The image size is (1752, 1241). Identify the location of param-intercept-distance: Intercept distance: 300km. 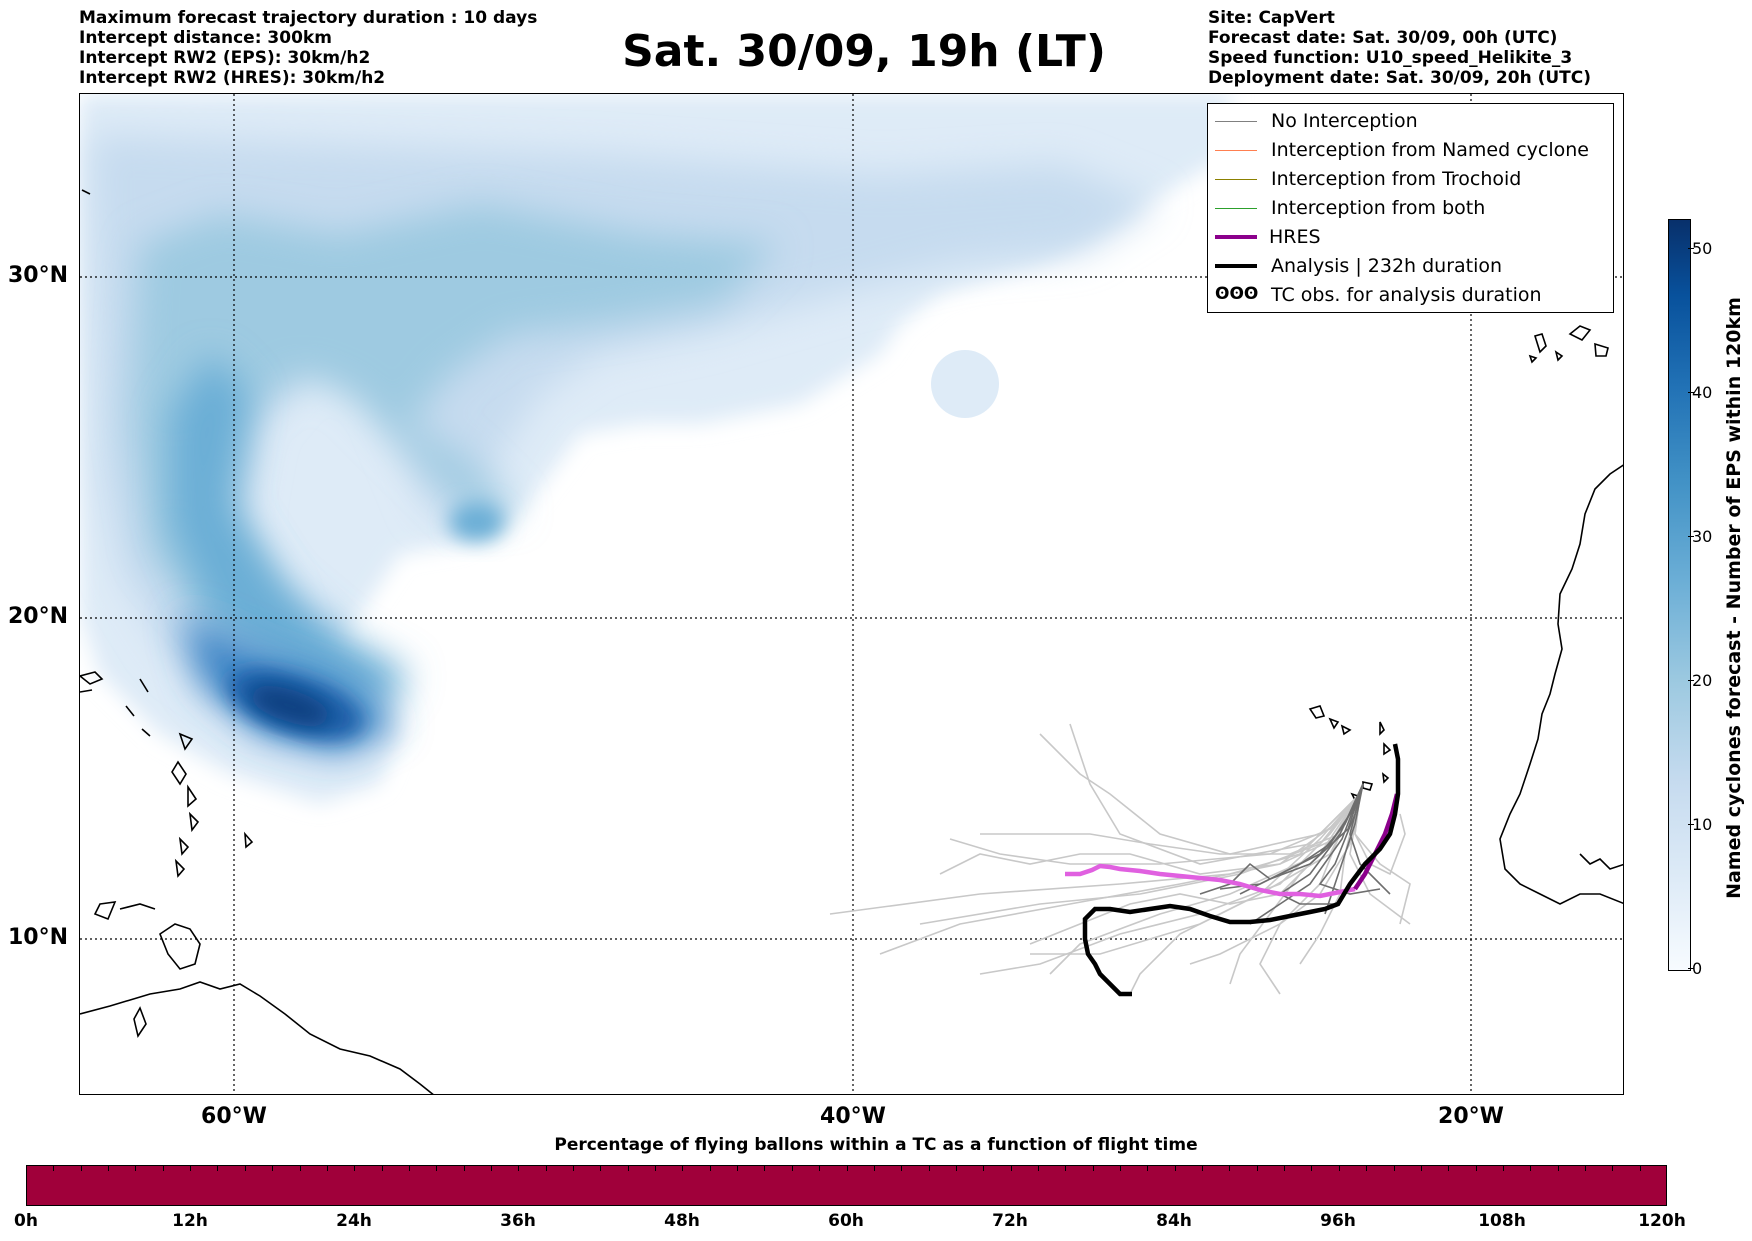
(205, 38).